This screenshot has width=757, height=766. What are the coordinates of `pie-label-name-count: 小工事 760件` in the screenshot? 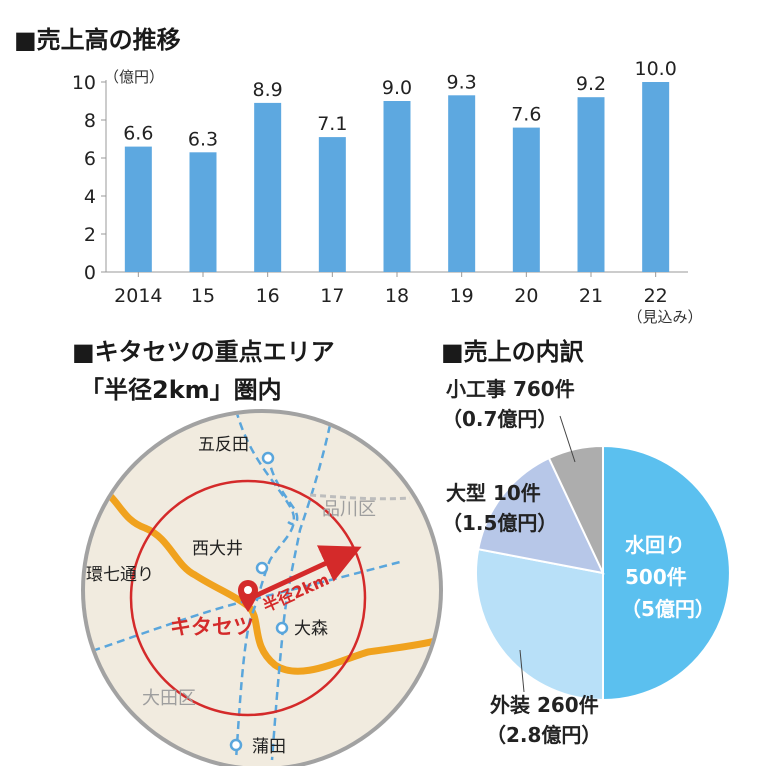 It's located at (510, 389).